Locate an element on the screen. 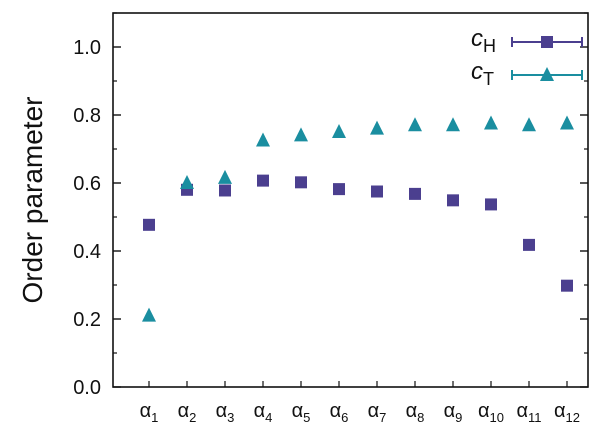 The width and height of the screenshot is (598, 424). y-tick-label: 1.0 is located at coordinates (87, 48).